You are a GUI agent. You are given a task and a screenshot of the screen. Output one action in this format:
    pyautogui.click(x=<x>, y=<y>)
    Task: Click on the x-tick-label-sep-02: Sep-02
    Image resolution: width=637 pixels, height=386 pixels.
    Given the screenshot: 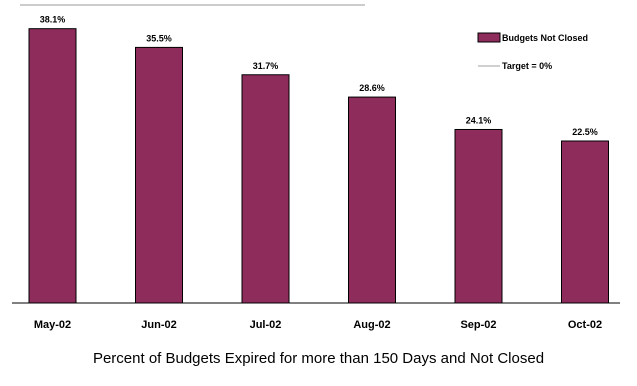 What is the action you would take?
    pyautogui.click(x=478, y=325)
    